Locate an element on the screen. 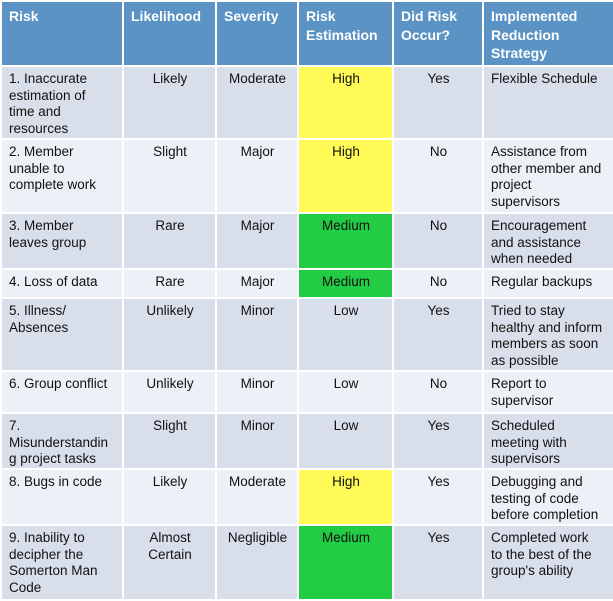 The width and height of the screenshot is (613, 601). reduction-strategy-cell: Flexible Schedule is located at coordinates (547, 102).